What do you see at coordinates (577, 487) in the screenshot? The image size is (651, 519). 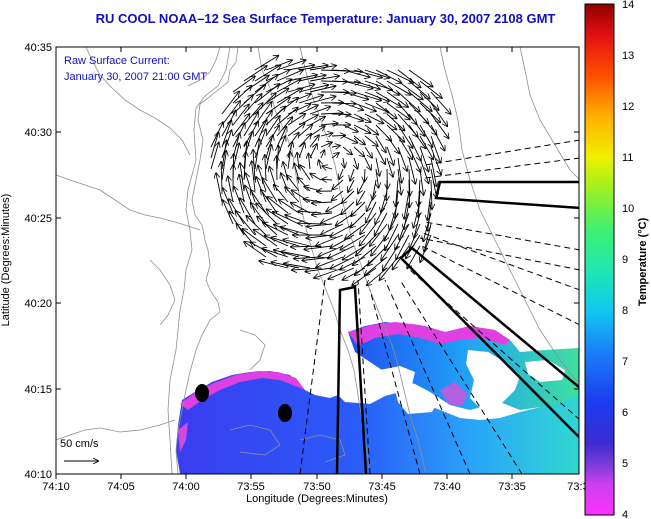 I see `x-tick-label: 73:3` at bounding box center [577, 487].